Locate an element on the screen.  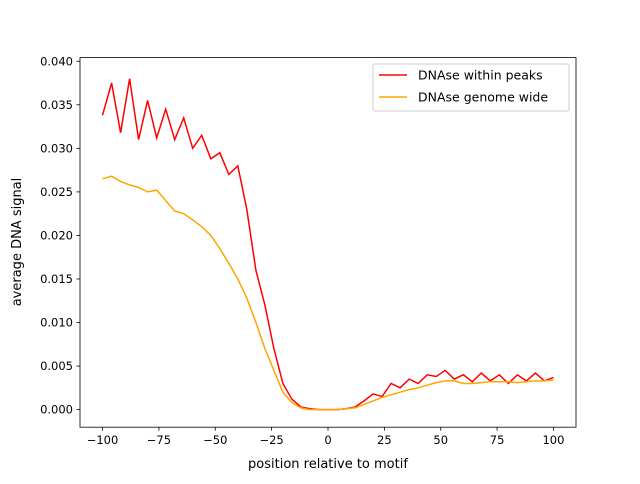
legend: DNAse within peaks DNAse genome wide is located at coordinates (471, 87).